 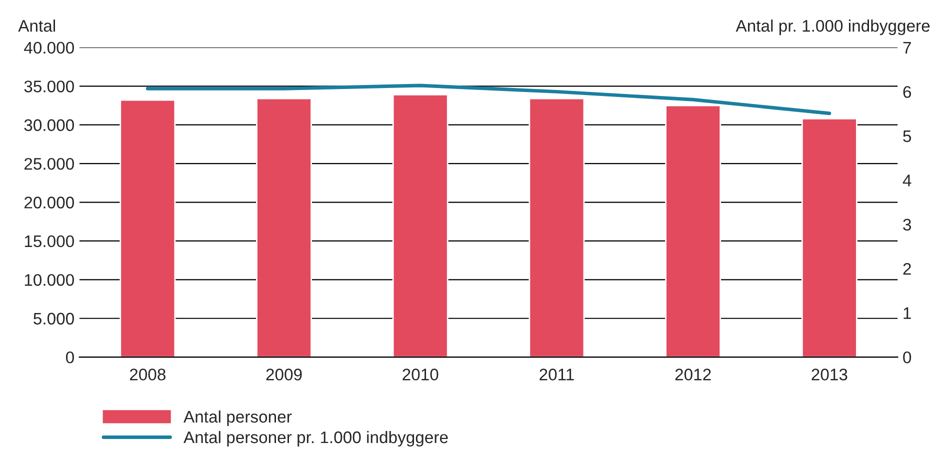 I want to click on y-tick-label: 30.000, so click(x=49, y=125).